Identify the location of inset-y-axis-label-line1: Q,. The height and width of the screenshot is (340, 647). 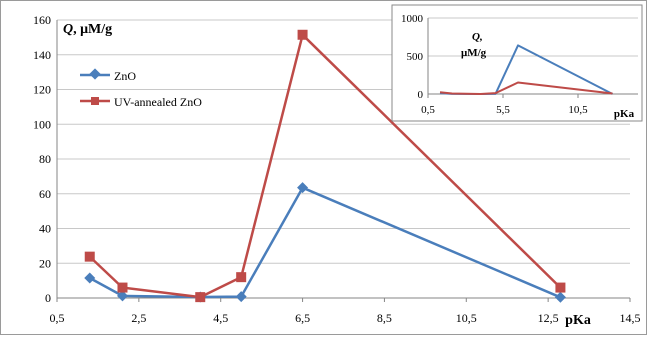
(477, 37).